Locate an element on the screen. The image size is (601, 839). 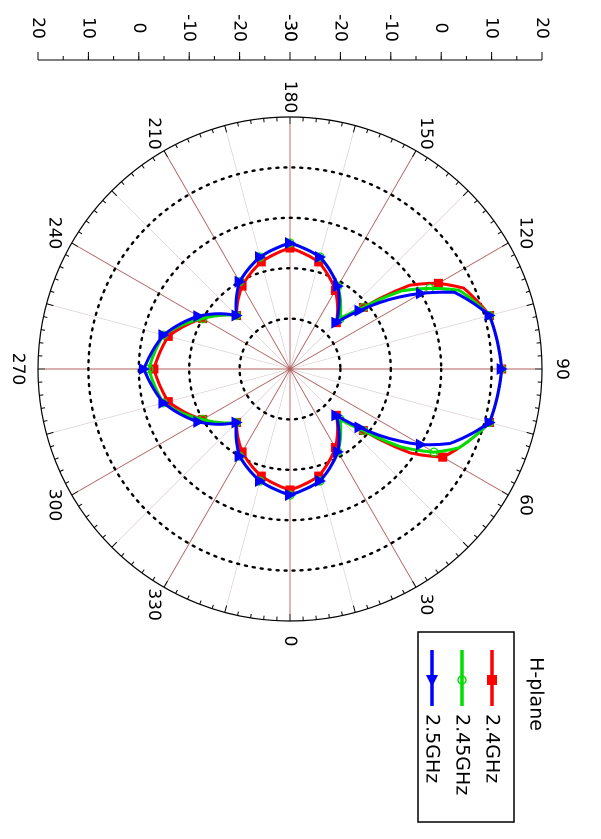
legend-label: 2.45GHz is located at coordinates (463, 754).